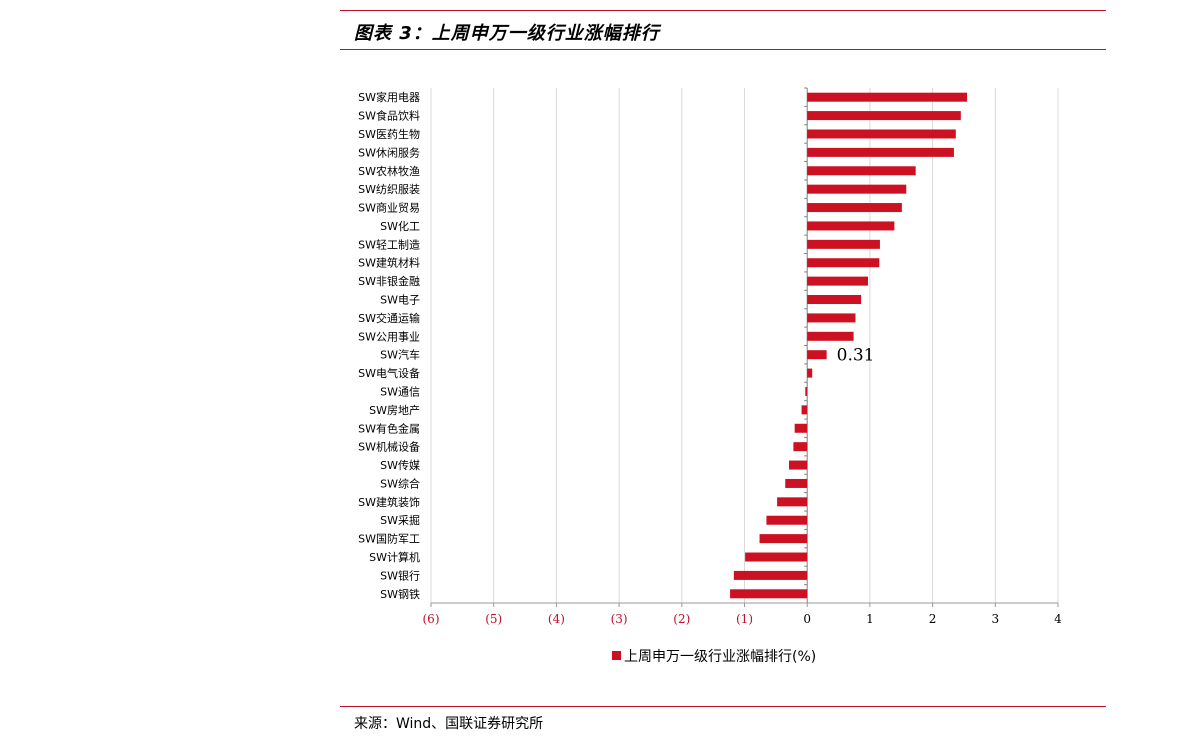 The width and height of the screenshot is (1191, 751). What do you see at coordinates (400, 226) in the screenshot?
I see `category-label: SW化工` at bounding box center [400, 226].